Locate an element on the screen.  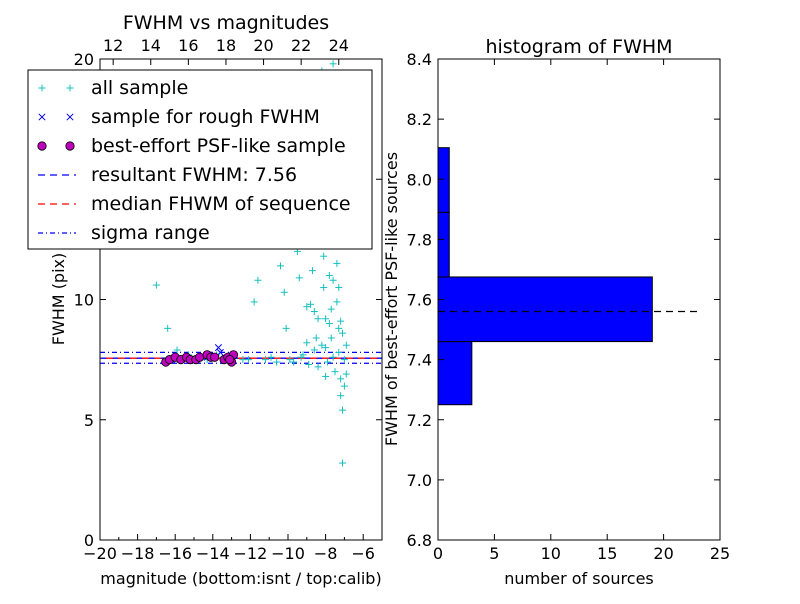
histogram-x-tick-label: 25 is located at coordinates (720, 553).